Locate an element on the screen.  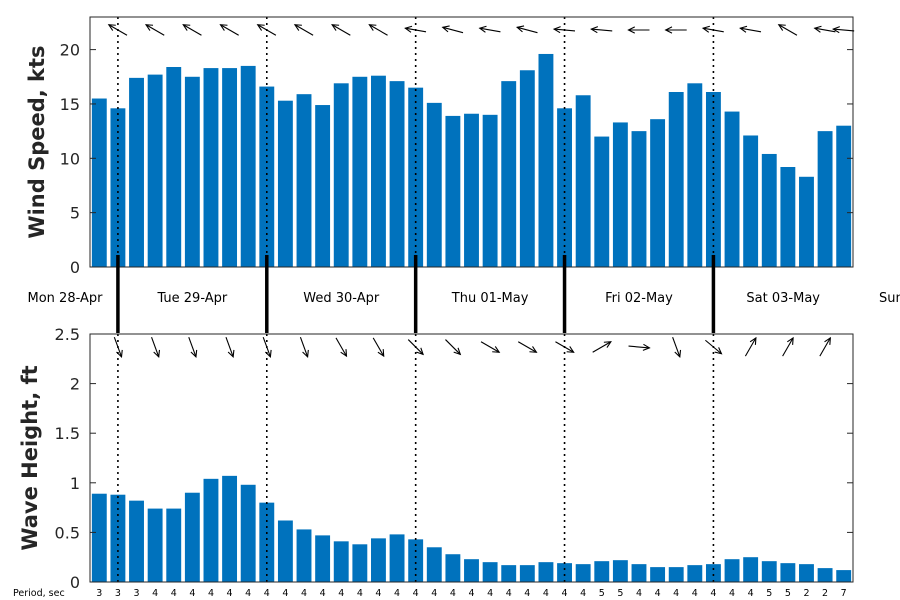
y-tick-label: 0.5 is located at coordinates (67, 532).